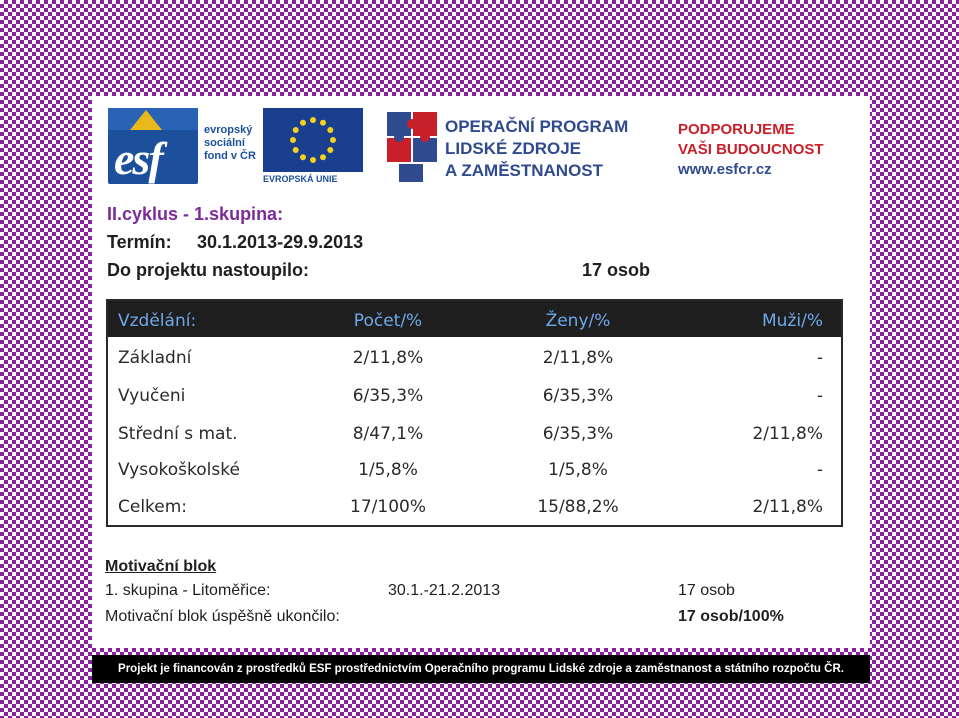  Describe the element at coordinates (412, 147) in the screenshot. I see `puzzle-icon` at that location.